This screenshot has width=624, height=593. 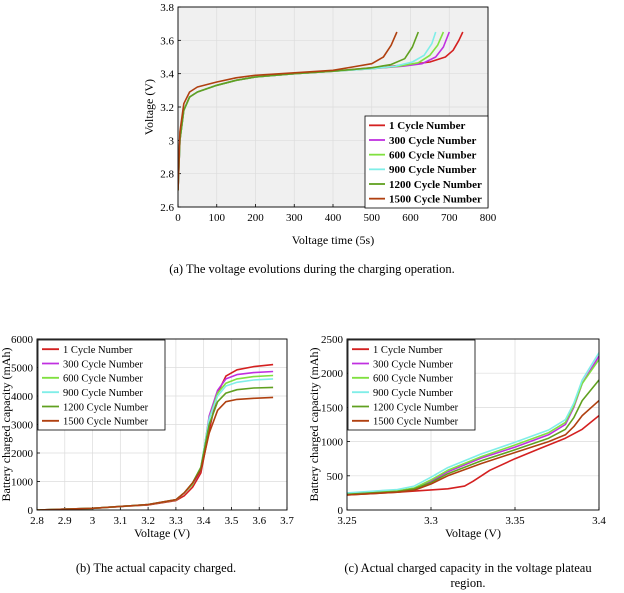 What do you see at coordinates (410, 218) in the screenshot?
I see `x-tick-label: 600` at bounding box center [410, 218].